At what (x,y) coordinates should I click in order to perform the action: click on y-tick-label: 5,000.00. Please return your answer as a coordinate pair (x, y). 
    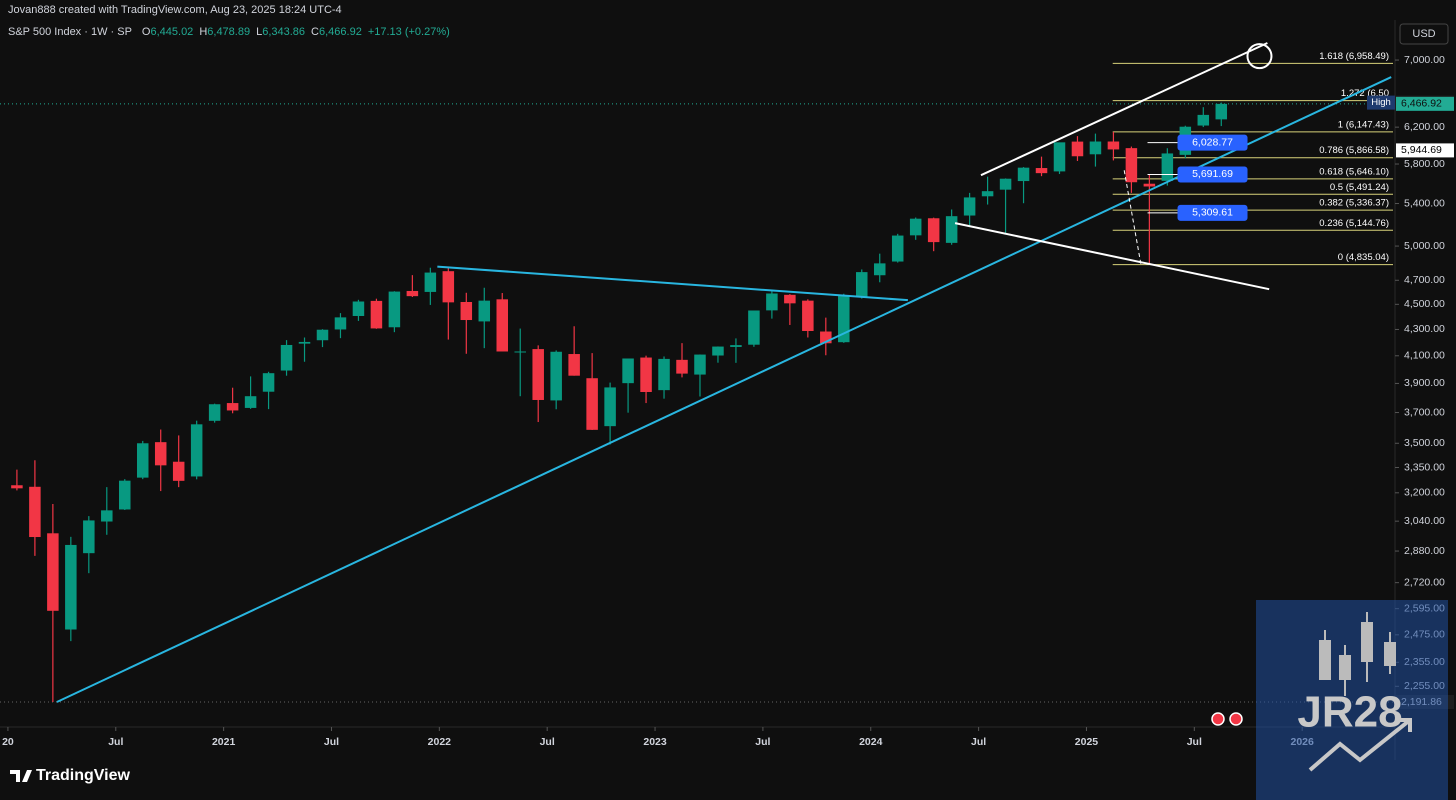
    Looking at the image, I should click on (1424, 246).